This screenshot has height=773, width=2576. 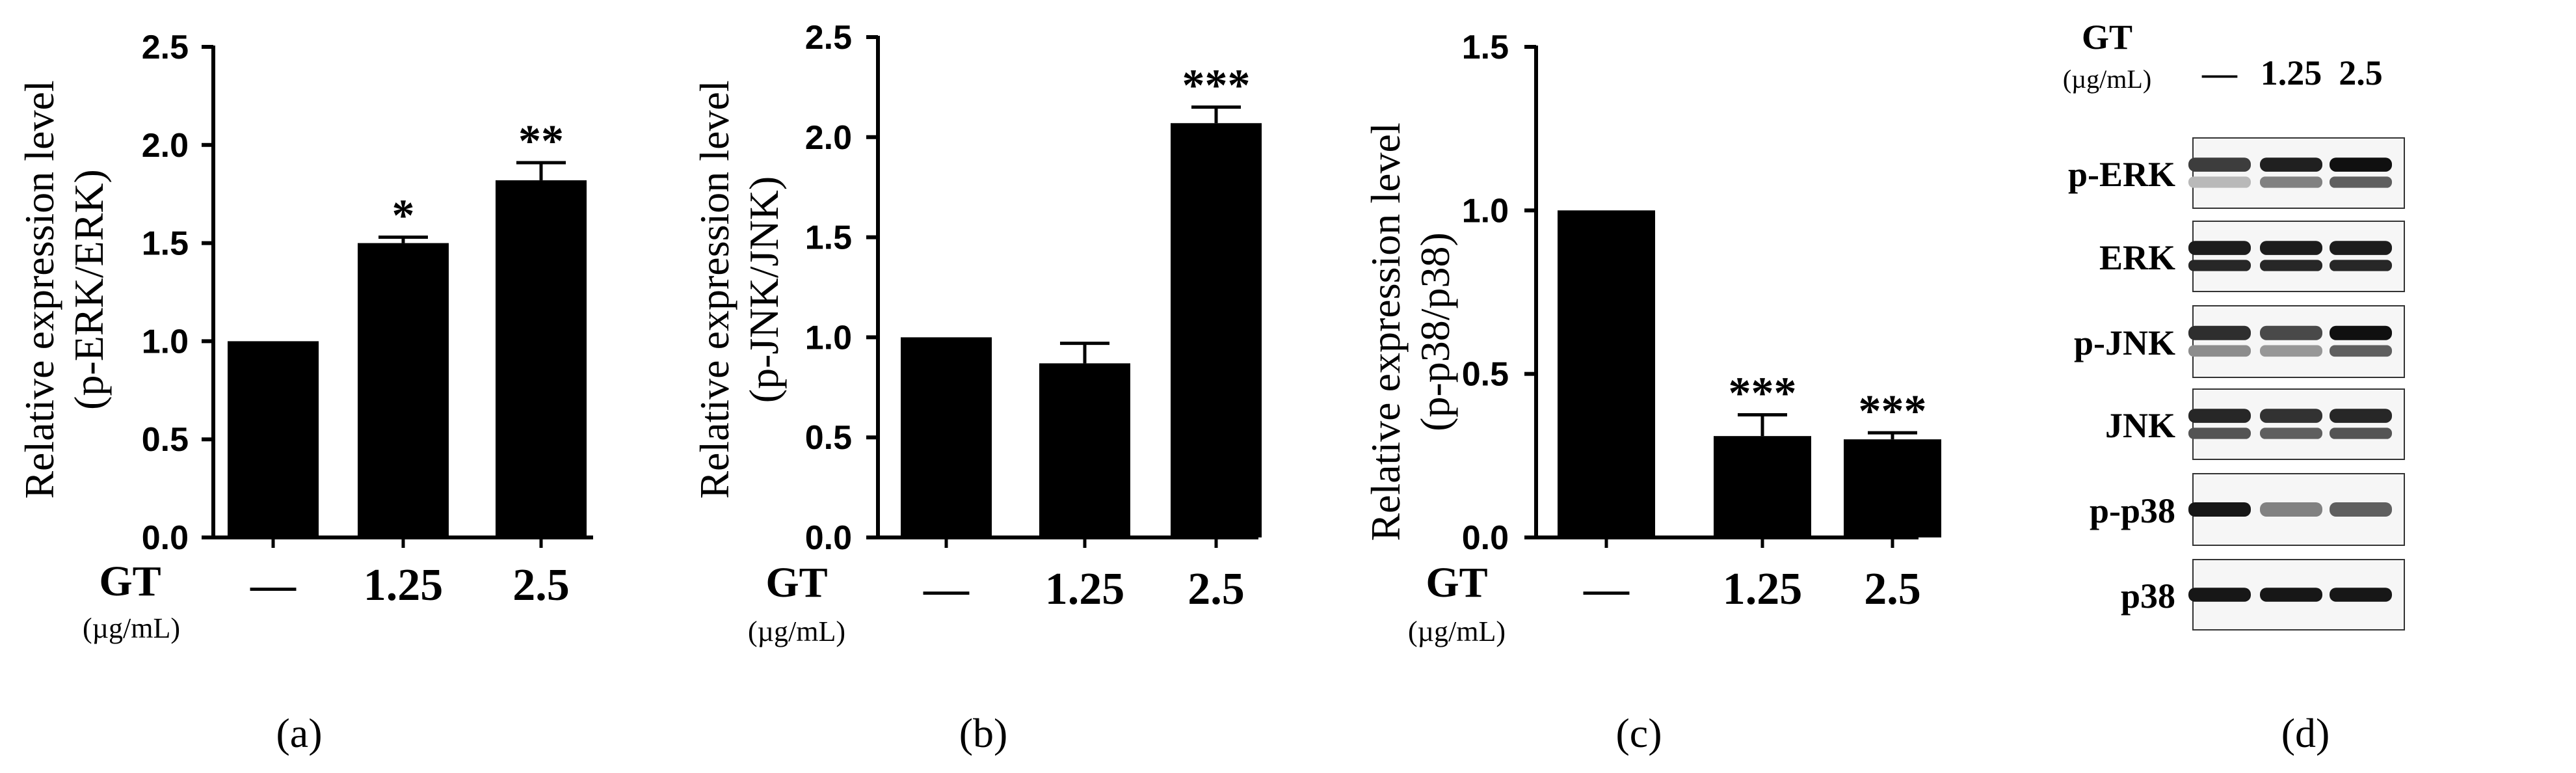 What do you see at coordinates (2236, 384) in the screenshot?
I see `blot-rows: p-ERK ERK p-JNK JNK p-p38 p38` at bounding box center [2236, 384].